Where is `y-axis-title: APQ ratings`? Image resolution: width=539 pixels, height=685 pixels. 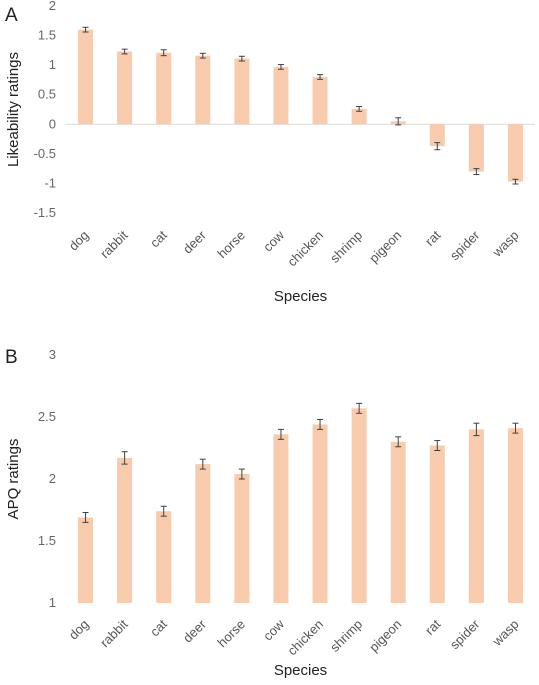 y-axis-title: APQ ratings is located at coordinates (13, 479).